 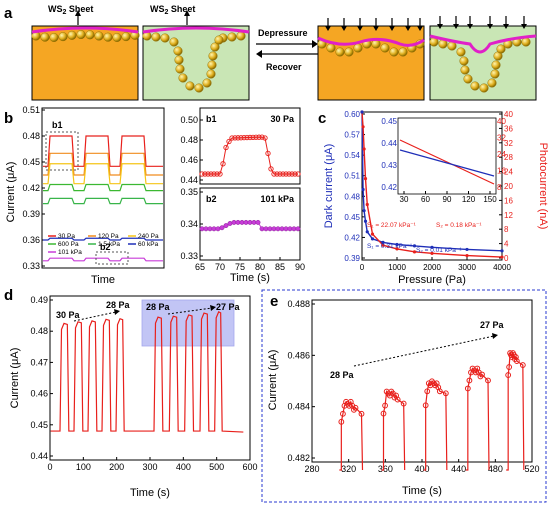 What do you see at coordinates (62, 151) in the screenshot?
I see `b1-box` at bounding box center [62, 151].